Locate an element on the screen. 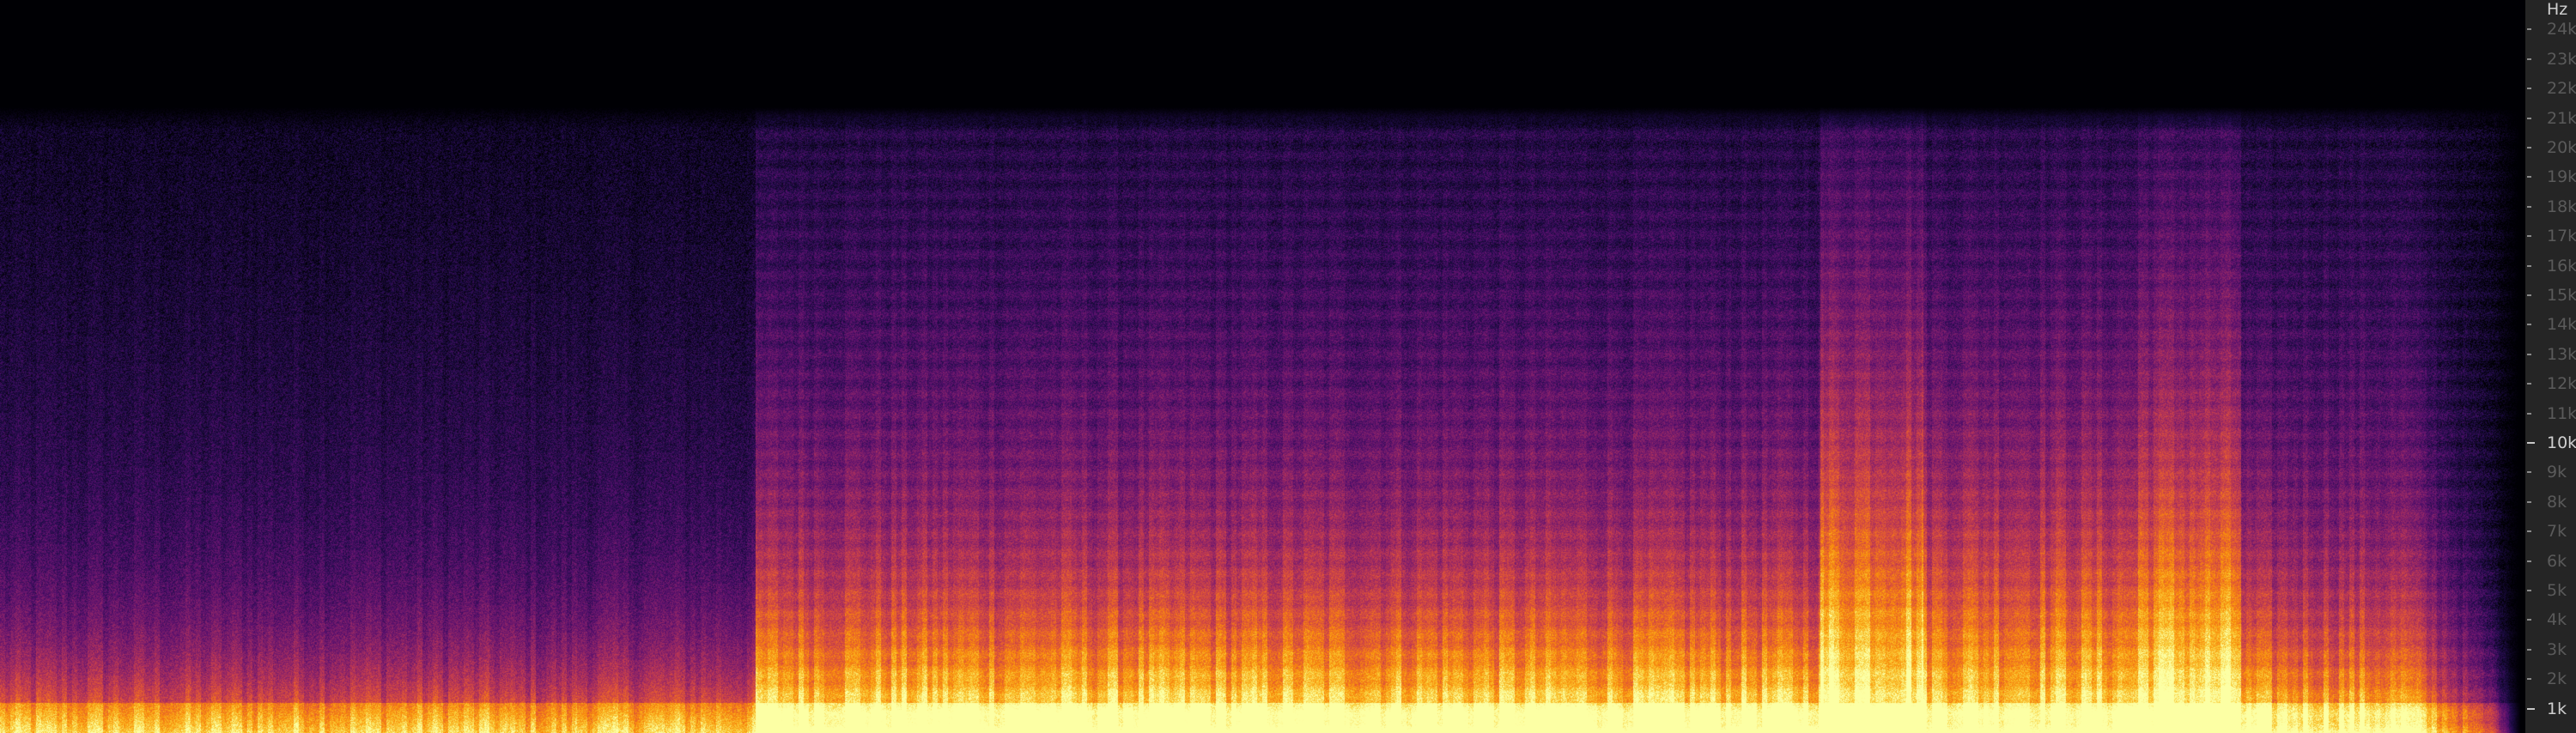 This screenshot has width=2576, height=733. y-tick-label: 4k is located at coordinates (2557, 620).